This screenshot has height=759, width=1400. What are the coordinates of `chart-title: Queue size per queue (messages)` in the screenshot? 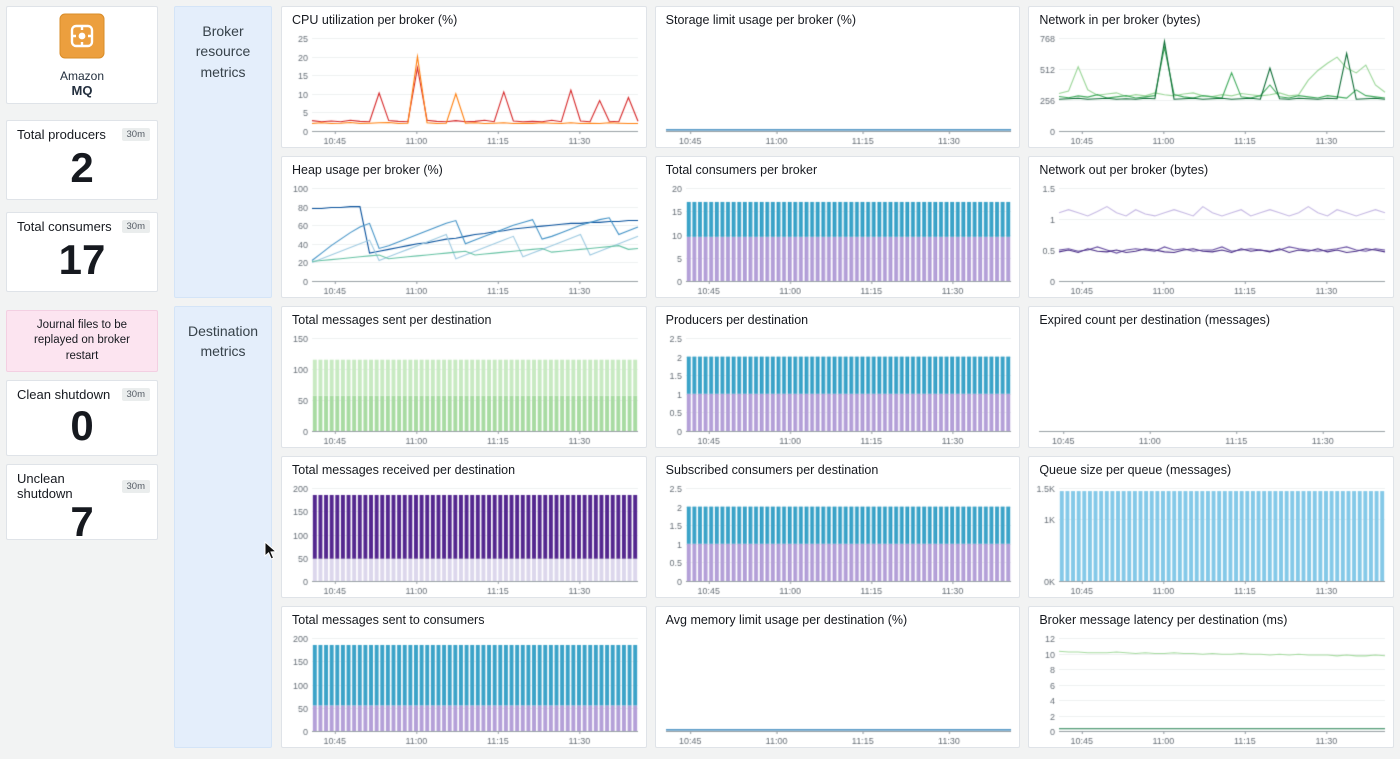 It's located at (1135, 470).